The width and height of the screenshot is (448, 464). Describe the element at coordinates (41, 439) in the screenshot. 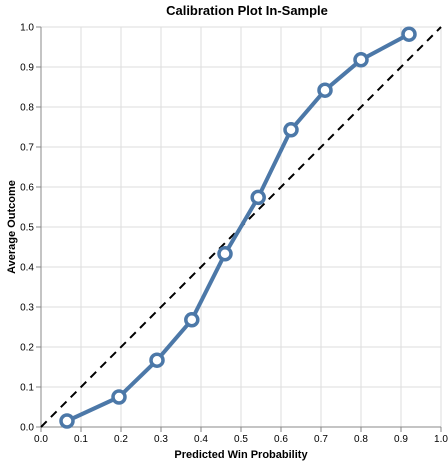

I see `x-tick-label: 0.0` at that location.